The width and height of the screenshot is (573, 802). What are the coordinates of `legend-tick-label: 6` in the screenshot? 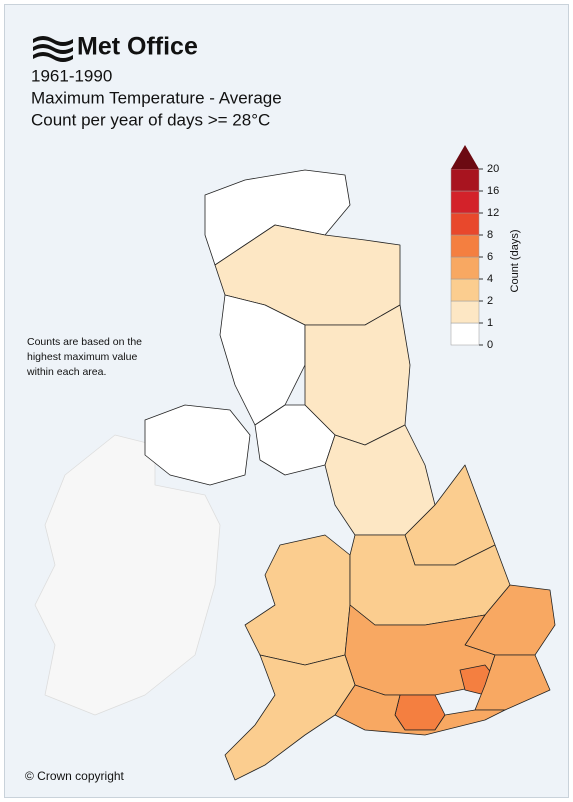 It's located at (490, 257).